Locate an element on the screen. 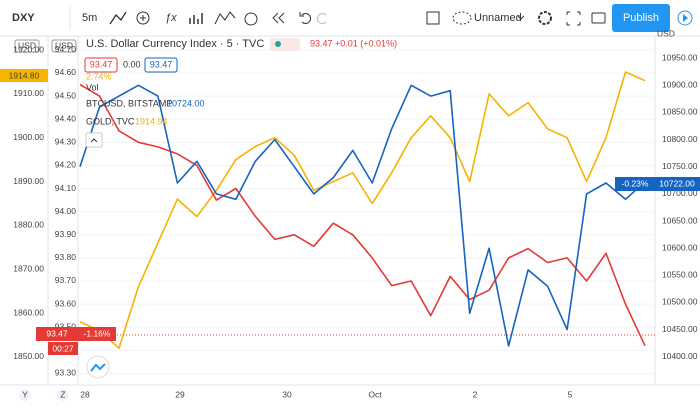 The image size is (700, 408). legend-btc-value: 10724.00 is located at coordinates (186, 103).